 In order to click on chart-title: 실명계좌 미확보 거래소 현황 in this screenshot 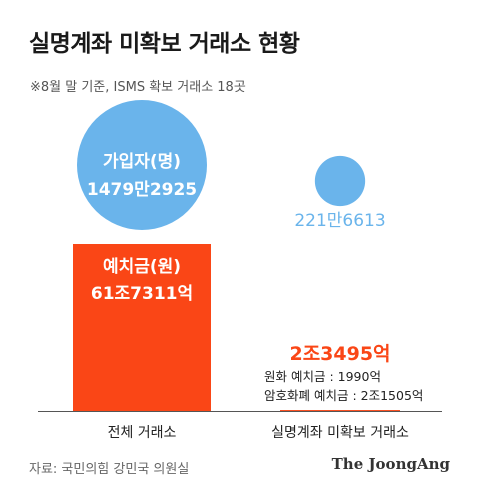, I will do `click(164, 44)`.